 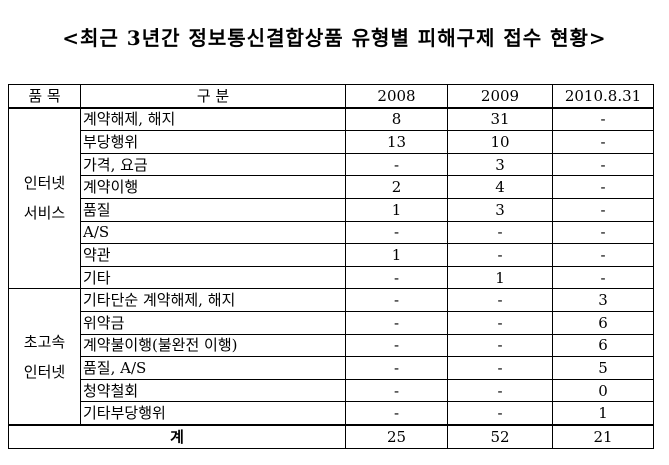 What do you see at coordinates (177, 436) in the screenshot?
I see `total-label: 계` at bounding box center [177, 436].